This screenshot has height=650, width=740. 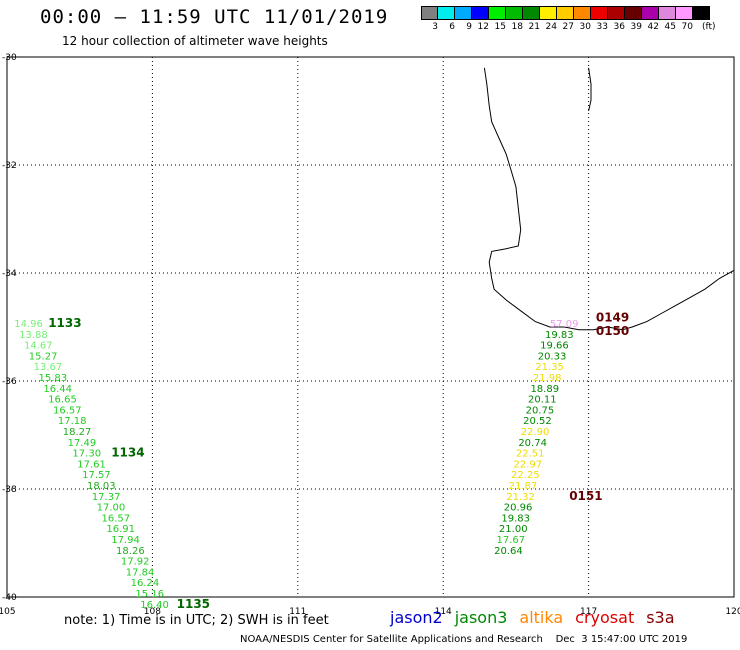 I want to click on satellite-s3a: s3a, so click(x=660, y=617).